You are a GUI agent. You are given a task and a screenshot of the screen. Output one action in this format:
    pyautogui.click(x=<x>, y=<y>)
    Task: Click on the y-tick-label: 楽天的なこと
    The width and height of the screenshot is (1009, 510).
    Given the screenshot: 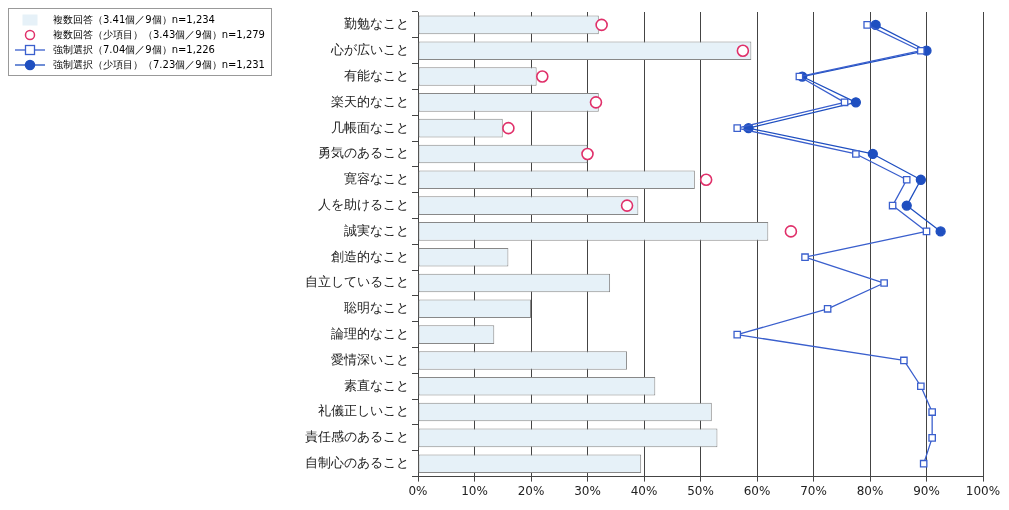 What is the action you would take?
    pyautogui.click(x=370, y=101)
    